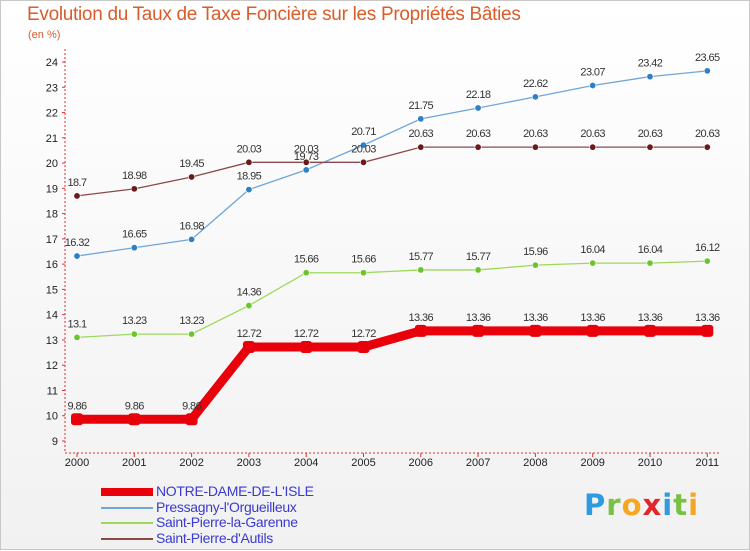 This screenshot has height=551, width=750. I want to click on y-tick-label: 22, so click(52, 114).